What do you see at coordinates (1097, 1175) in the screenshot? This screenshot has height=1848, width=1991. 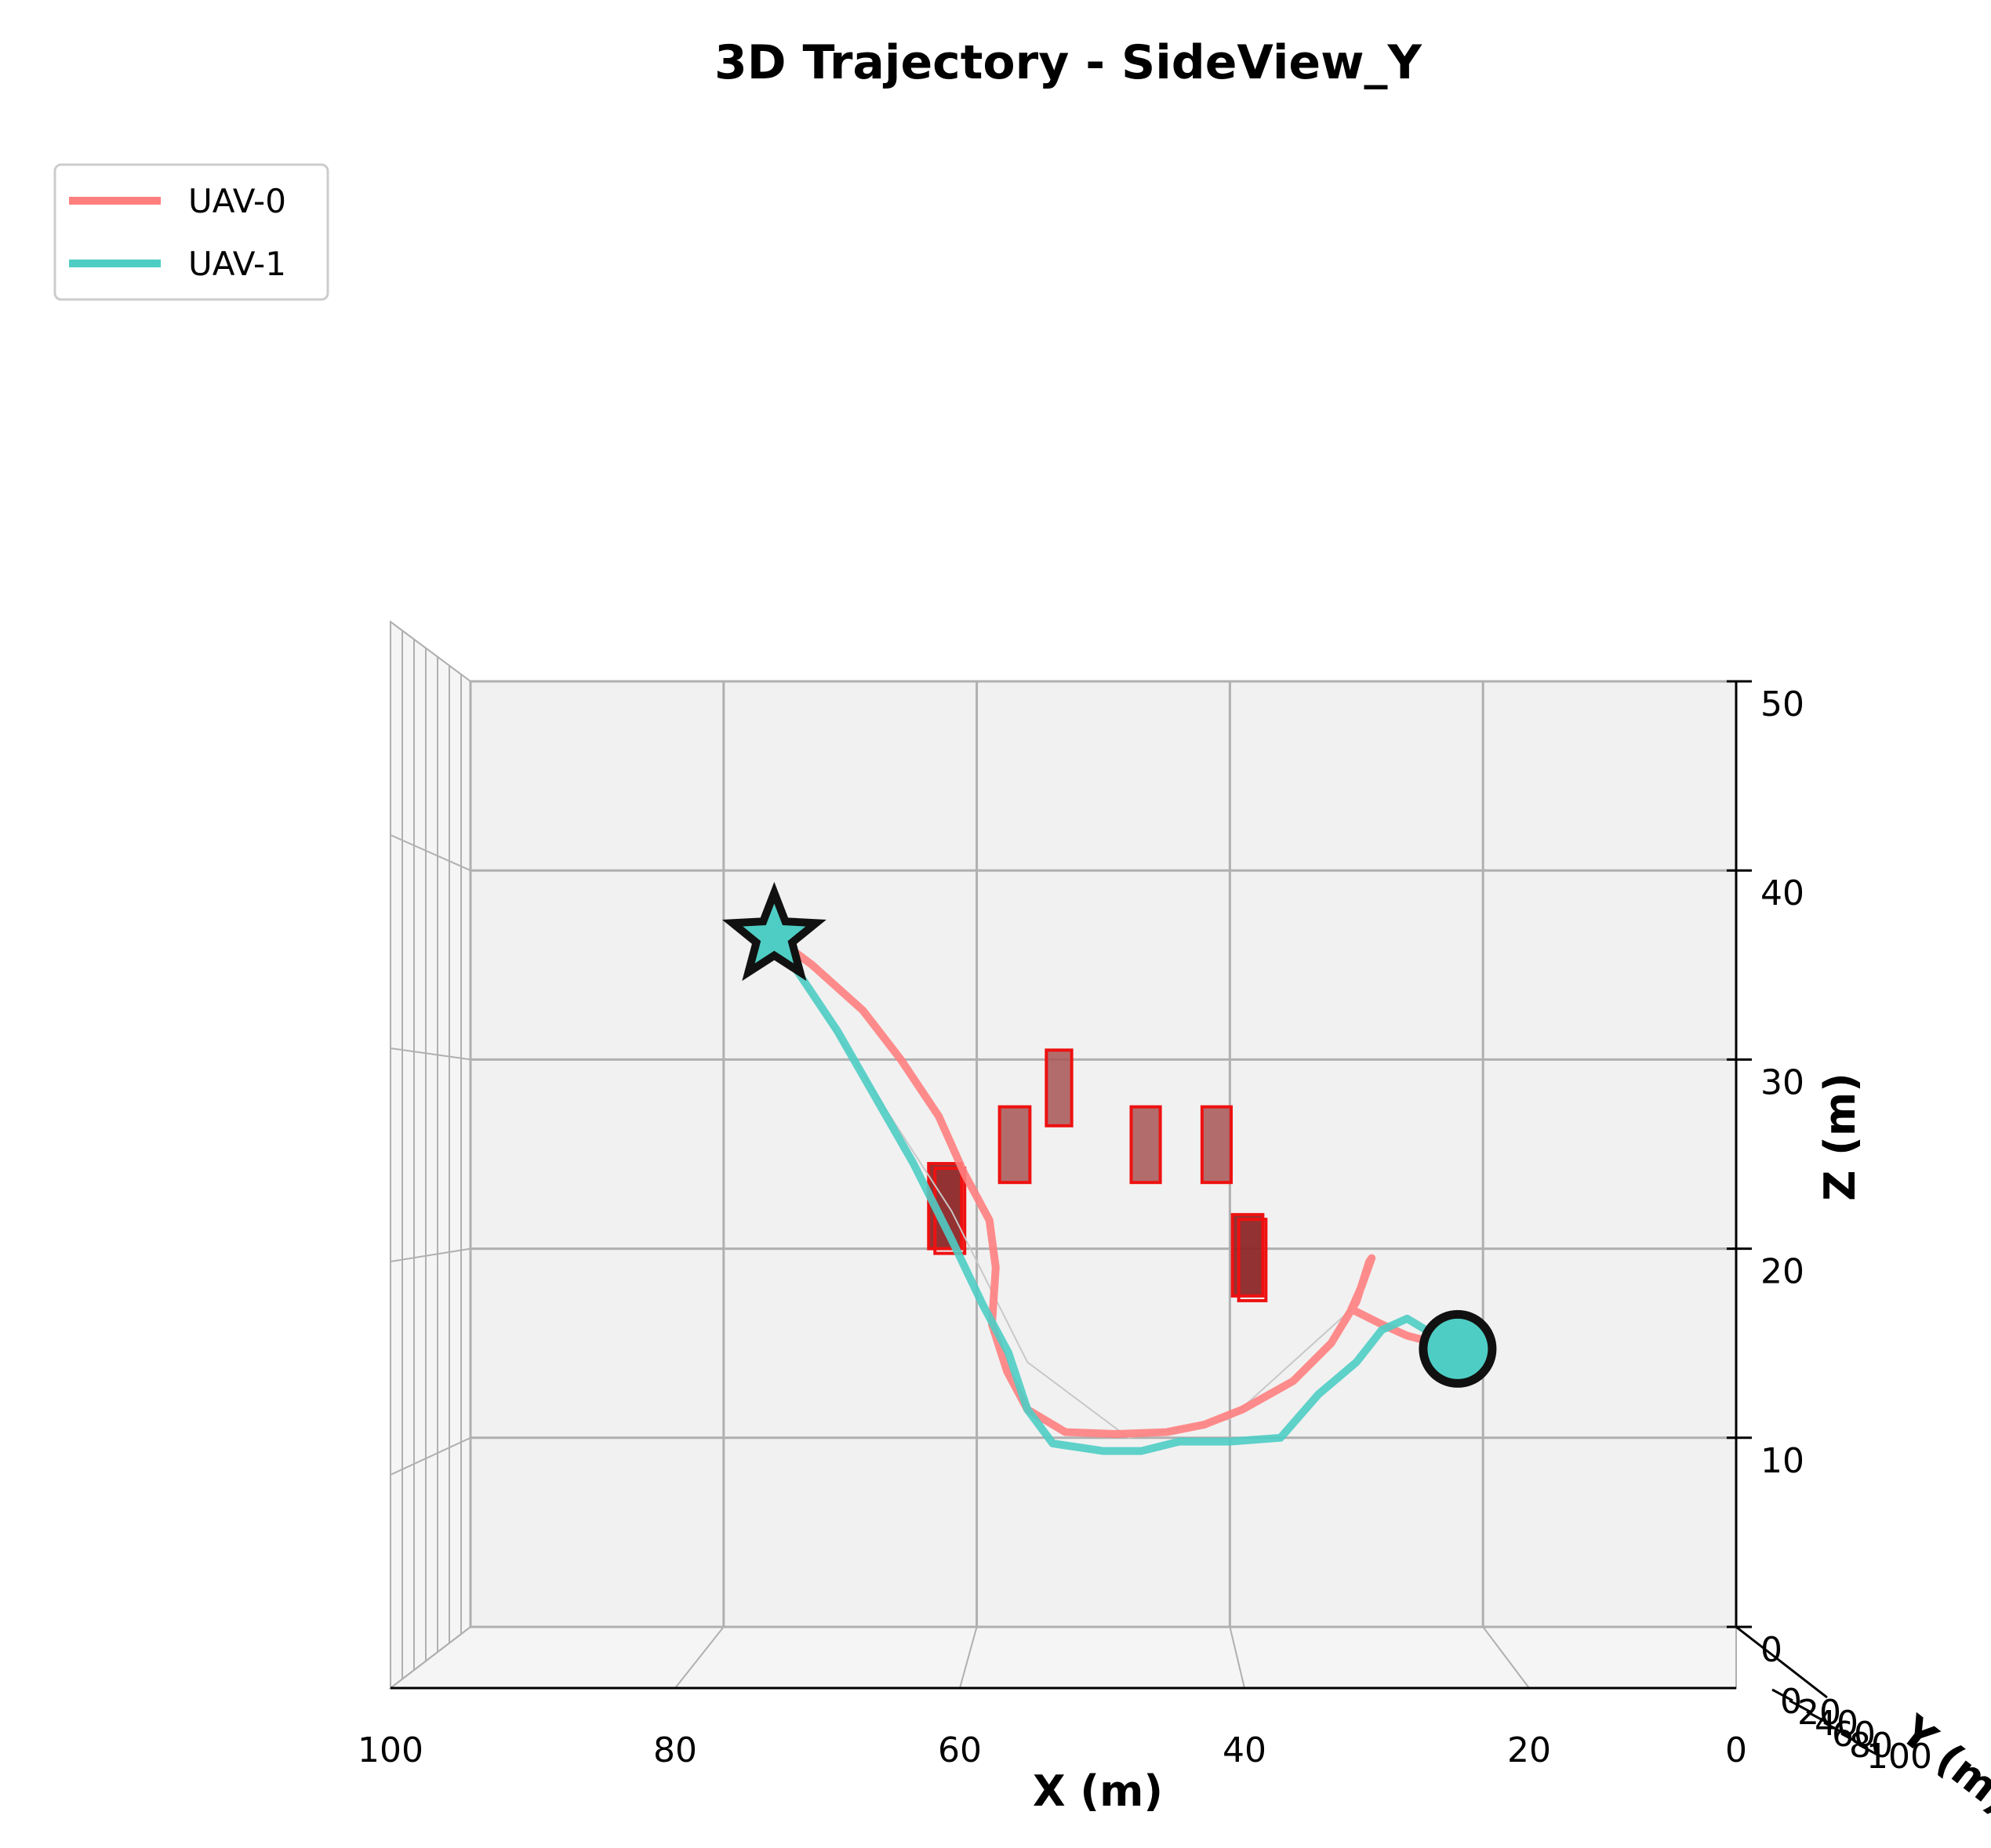 I see `obstacles` at bounding box center [1097, 1175].